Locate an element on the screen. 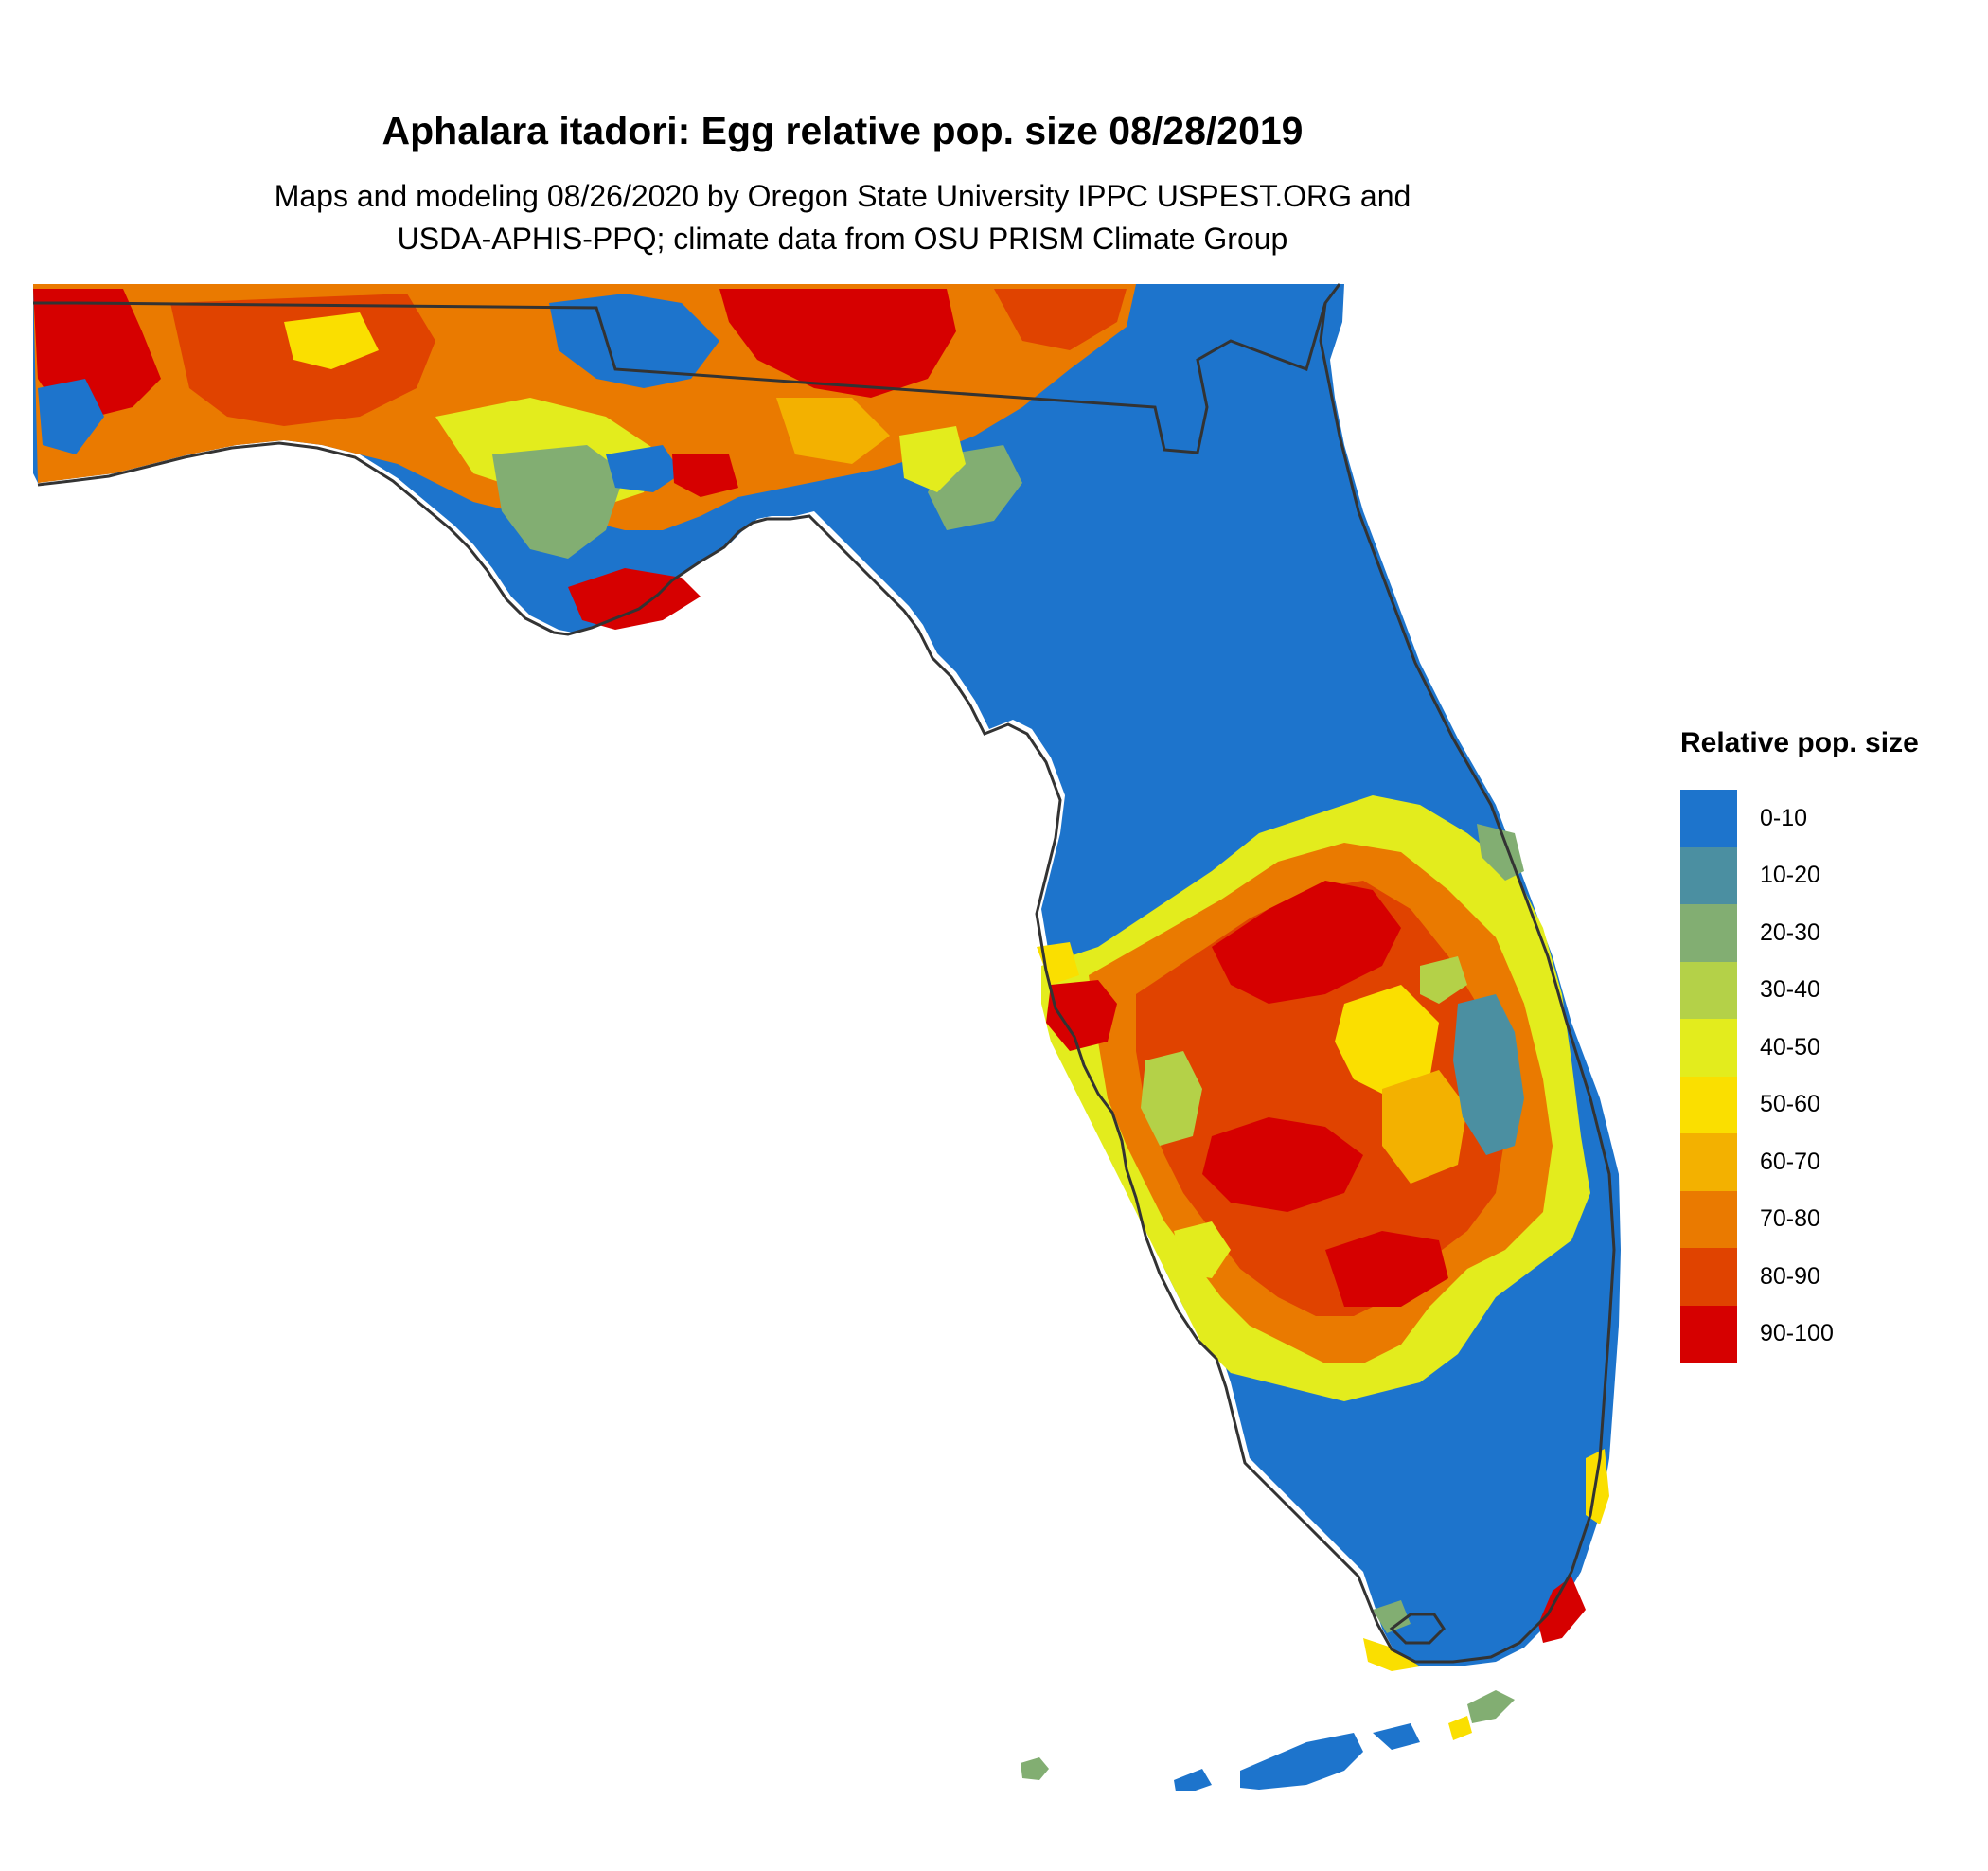  legend-label: 0-10 is located at coordinates (1784, 817).